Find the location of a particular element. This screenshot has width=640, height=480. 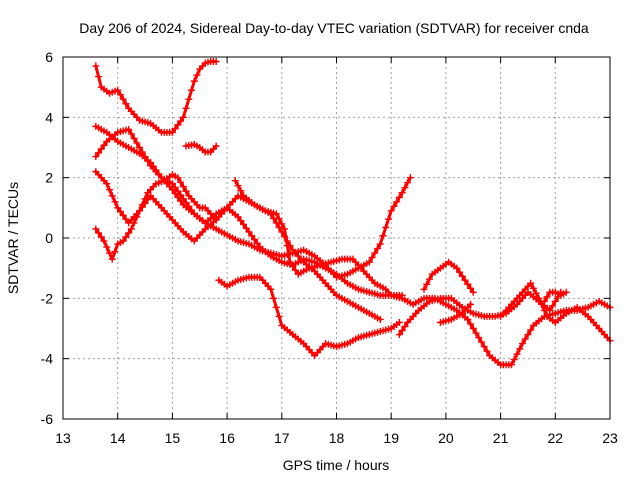

y-tick-label: 6 is located at coordinates (49, 57).